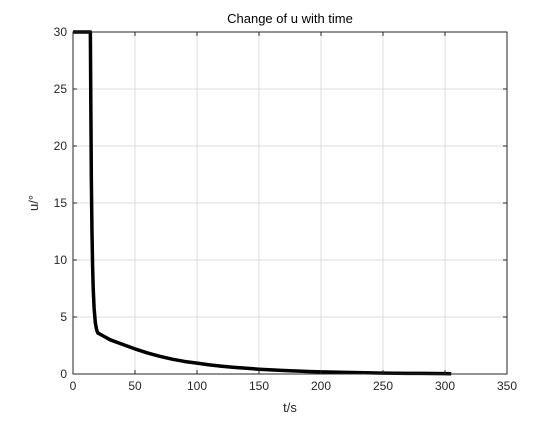 This screenshot has width=560, height=425. What do you see at coordinates (61, 32) in the screenshot?
I see `y-tick-label: 30` at bounding box center [61, 32].